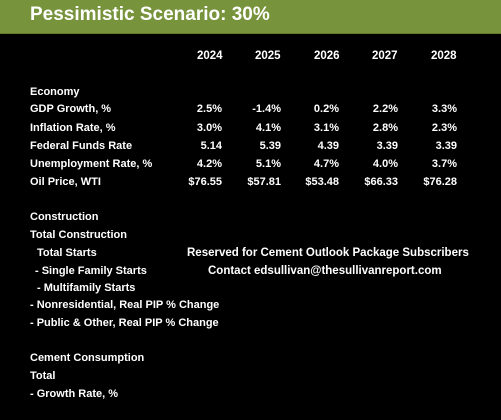 The width and height of the screenshot is (501, 420). I want to click on year-header-2028: 2028, so click(444, 56).